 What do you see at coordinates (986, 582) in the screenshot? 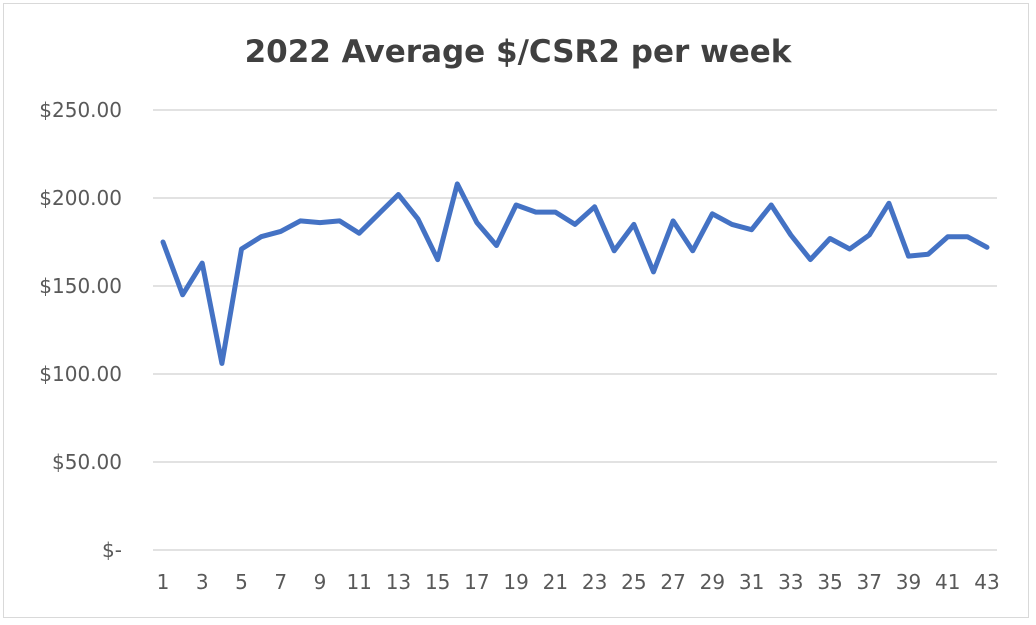
I see `x-tick-label: 43` at bounding box center [986, 582].